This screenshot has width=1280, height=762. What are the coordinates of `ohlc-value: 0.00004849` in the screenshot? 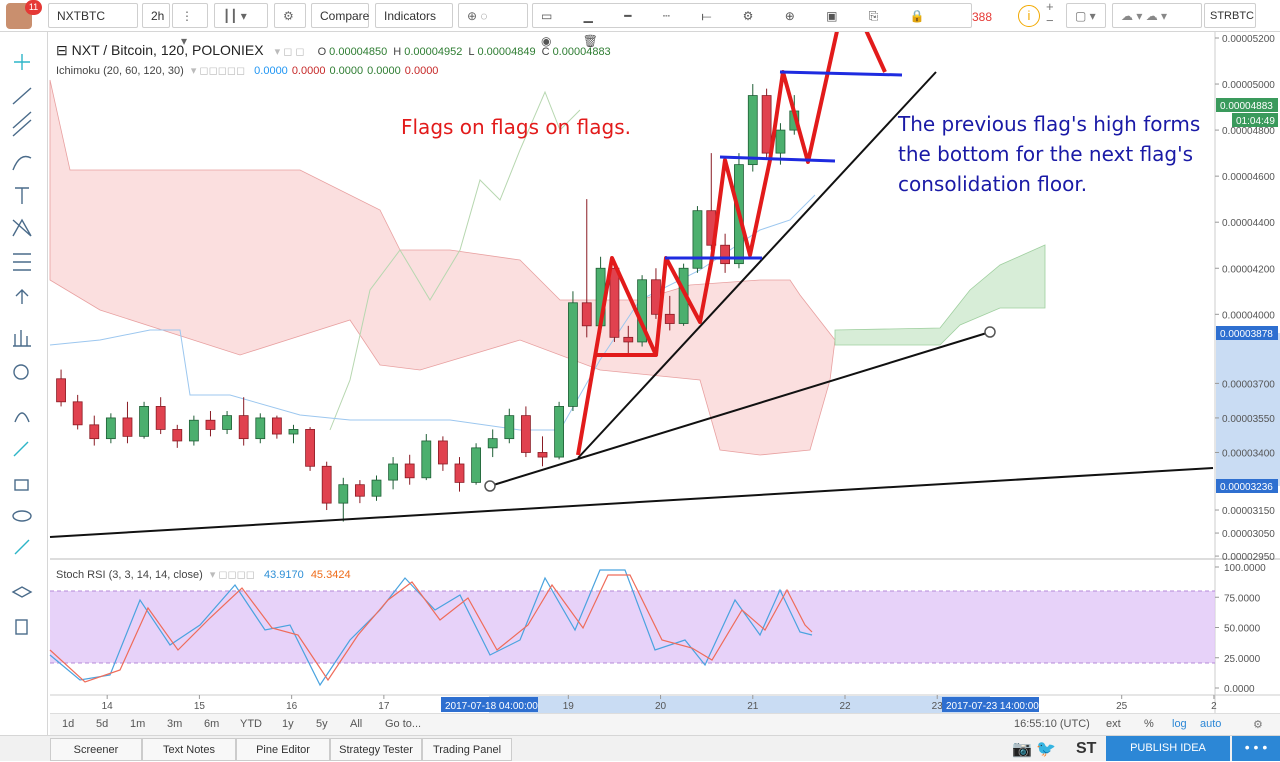 It's located at (506, 52).